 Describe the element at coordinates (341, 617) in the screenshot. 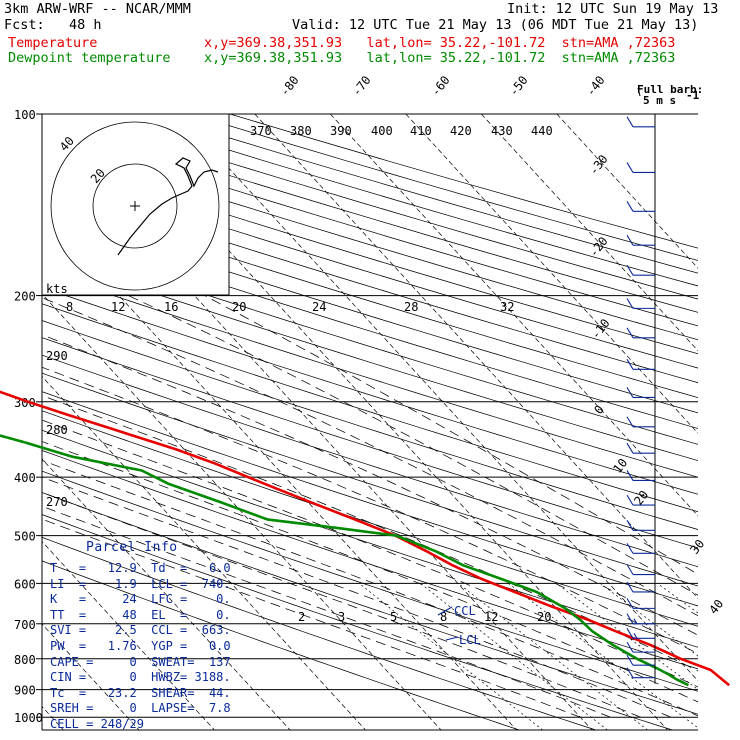

I see `mixing-ratio-label: 3` at that location.